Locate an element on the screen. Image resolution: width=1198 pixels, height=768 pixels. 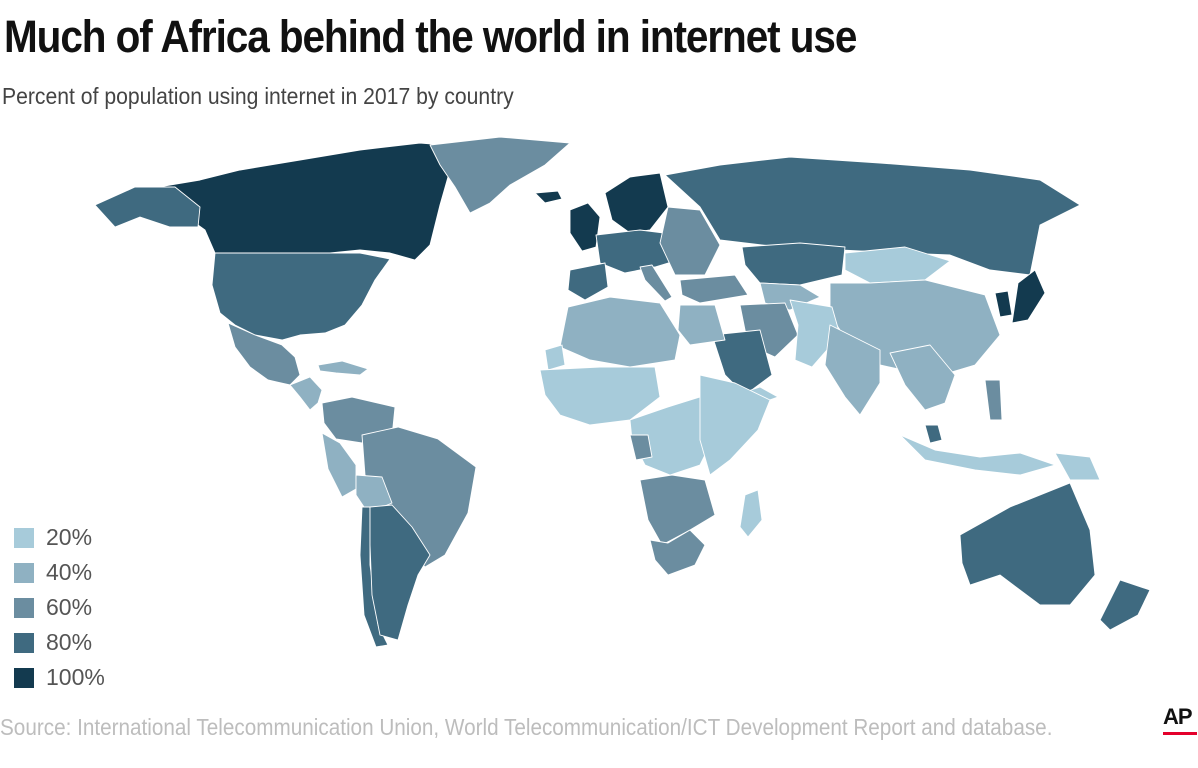
legend-item: 20% is located at coordinates (59, 537).